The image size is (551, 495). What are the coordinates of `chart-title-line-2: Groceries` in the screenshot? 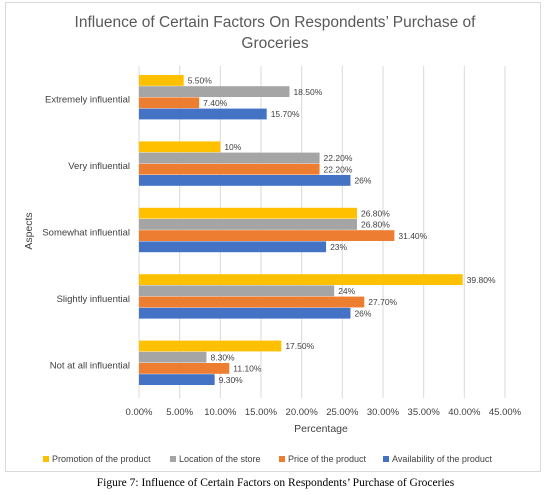 It's located at (274, 43).